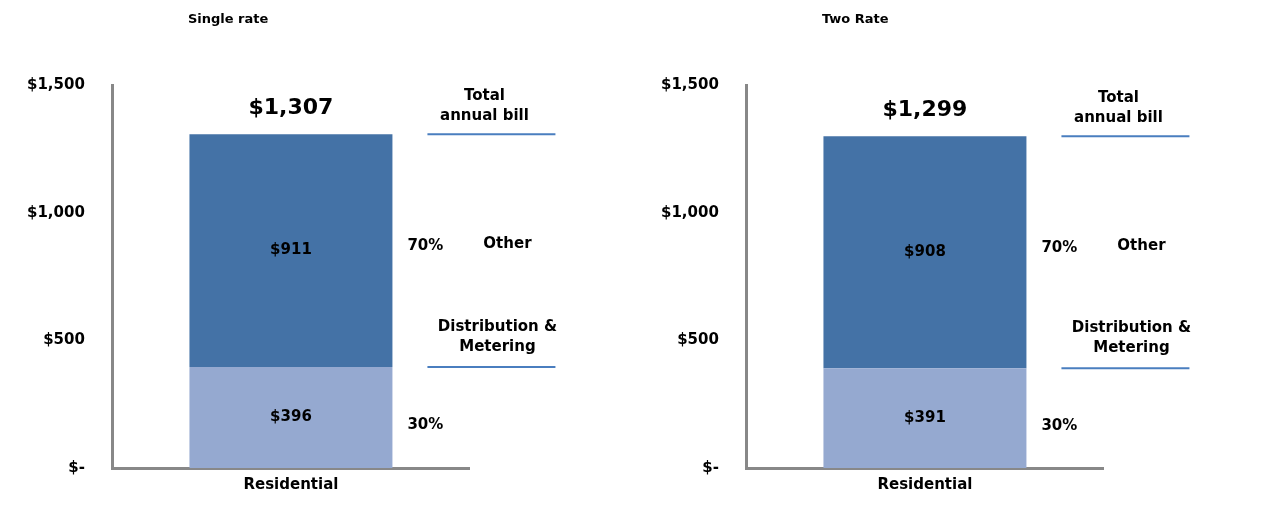 The height and width of the screenshot is (510, 1268). What do you see at coordinates (228, 19) in the screenshot?
I see `chart-title: Single rate` at bounding box center [228, 19].